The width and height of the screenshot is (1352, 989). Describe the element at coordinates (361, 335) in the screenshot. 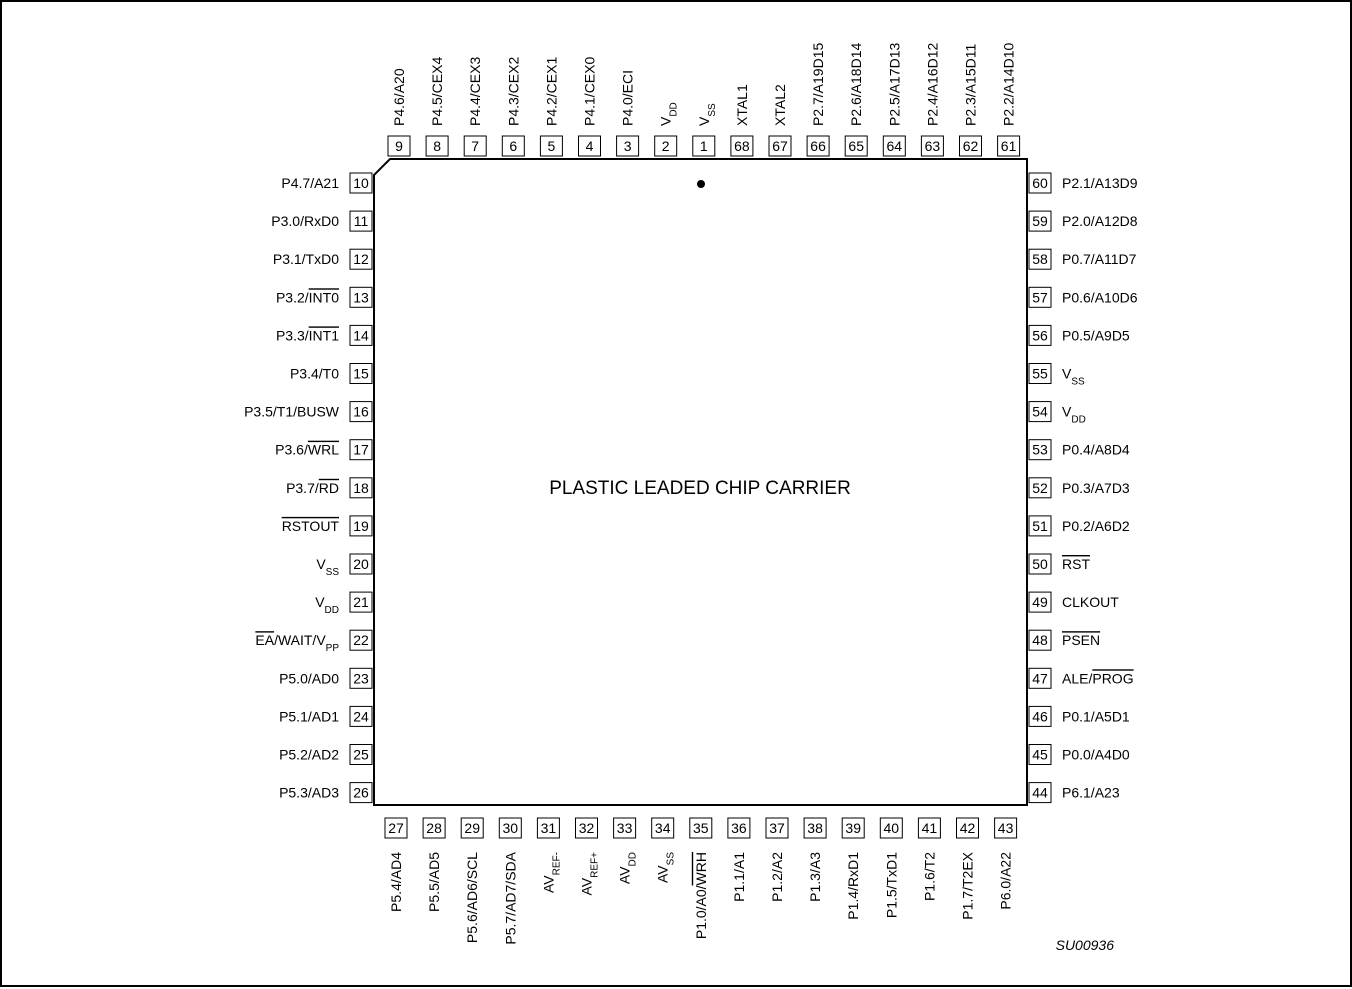

I see `pin-number: 14` at that location.